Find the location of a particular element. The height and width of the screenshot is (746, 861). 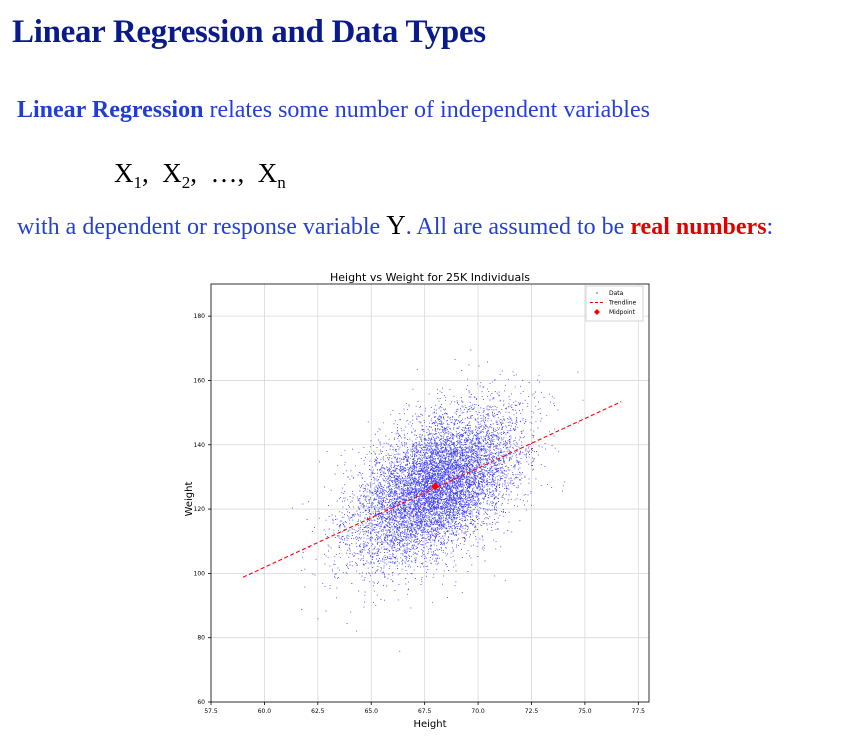

scatter-points is located at coordinates (437, 500).